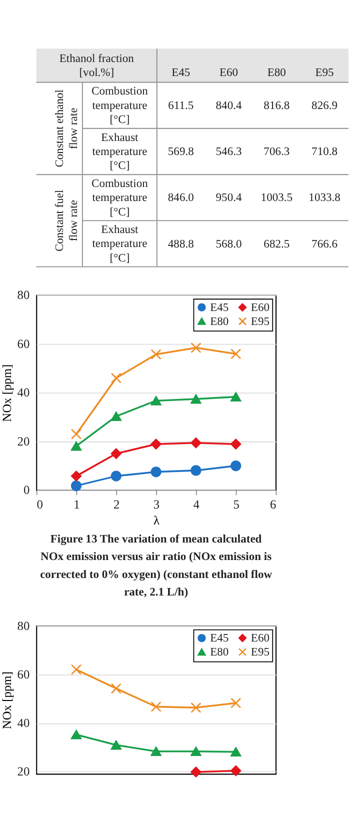 The image size is (352, 837). What do you see at coordinates (325, 106) in the screenshot?
I see `text: 826.9` at bounding box center [325, 106].